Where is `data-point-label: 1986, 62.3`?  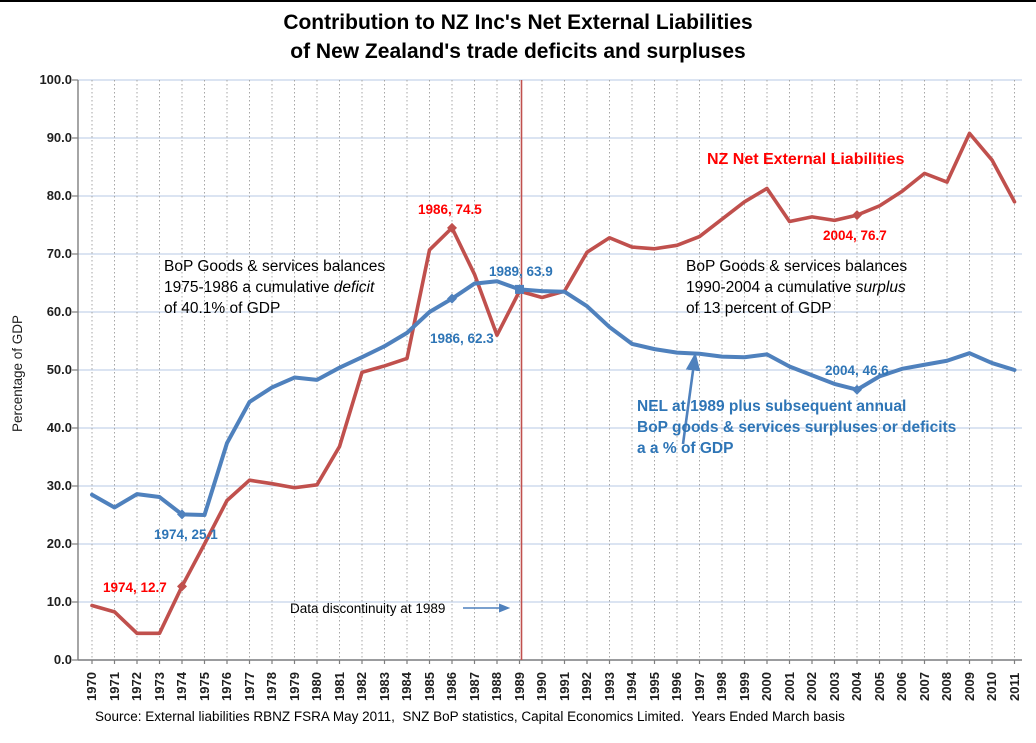
data-point-label: 1986, 62.3 is located at coordinates (462, 338).